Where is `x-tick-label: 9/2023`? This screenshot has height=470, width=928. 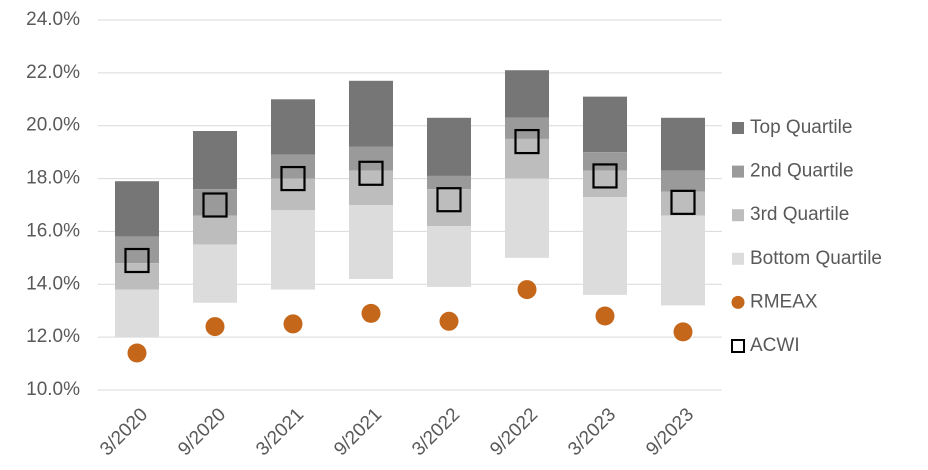 x-tick-label: 9/2023 is located at coordinates (670, 432).